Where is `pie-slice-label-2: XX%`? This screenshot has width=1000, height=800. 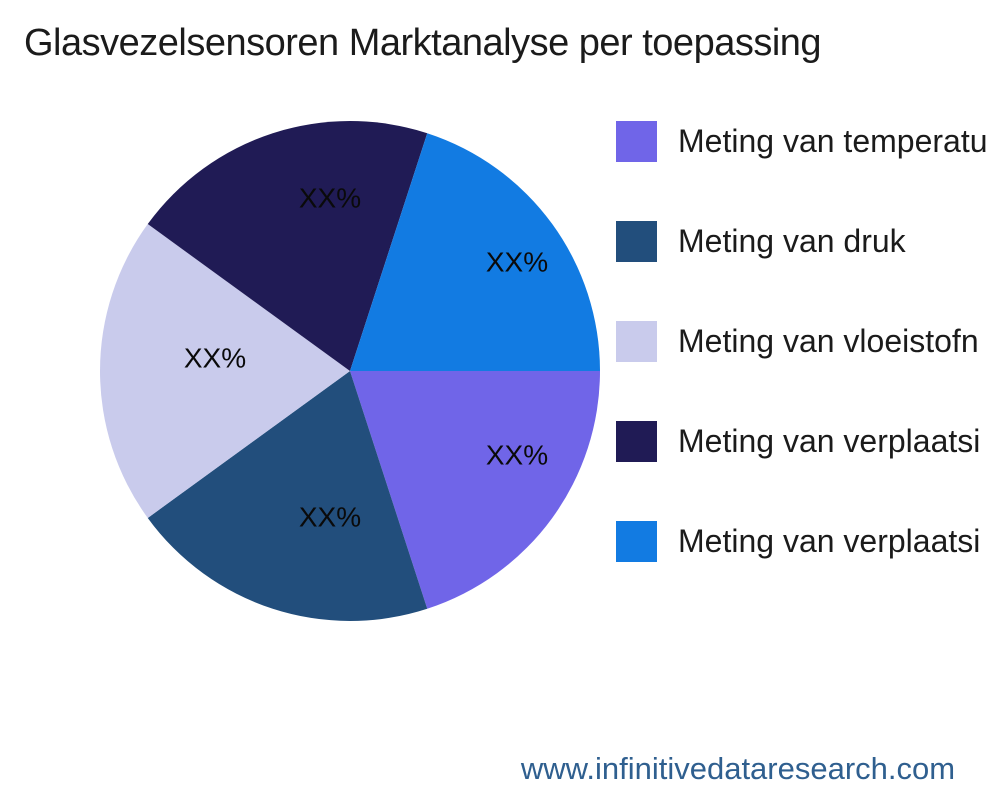
pie-slice-label-2: XX% is located at coordinates (215, 358).